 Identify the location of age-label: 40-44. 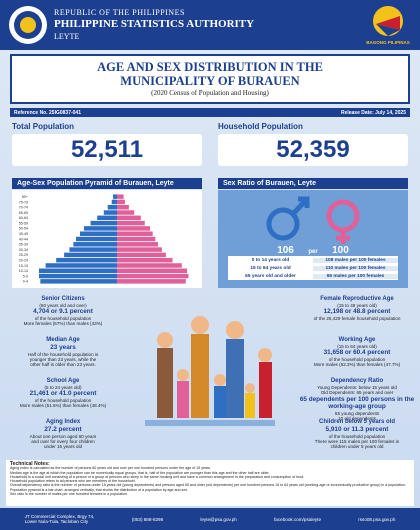
(23, 239).